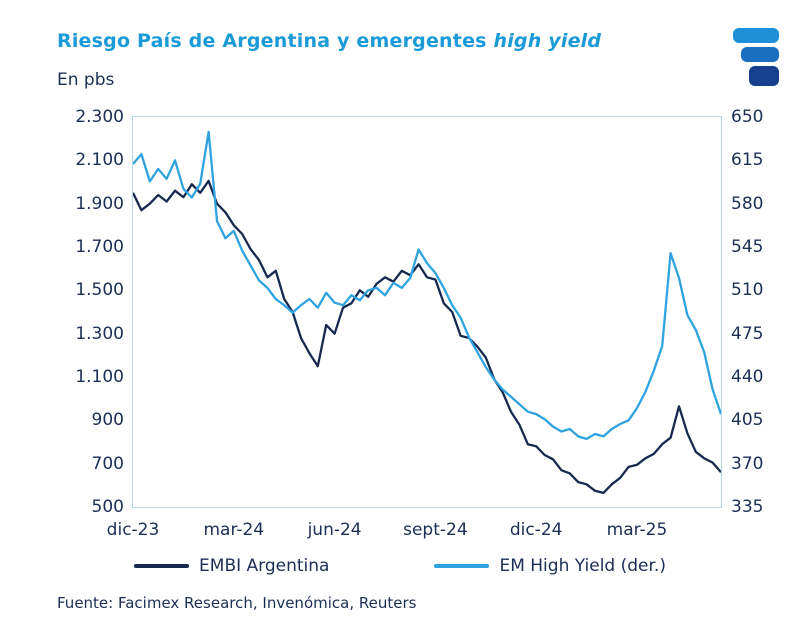 Image resolution: width=800 pixels, height=631 pixels. What do you see at coordinates (747, 160) in the screenshot?
I see `axis-tick-label: 615` at bounding box center [747, 160].